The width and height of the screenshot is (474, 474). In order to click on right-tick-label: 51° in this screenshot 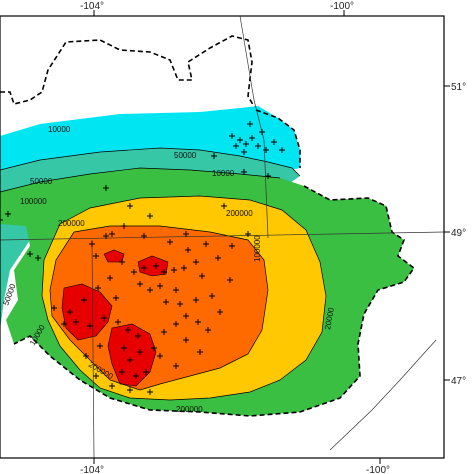, I will do `click(458, 87)`.